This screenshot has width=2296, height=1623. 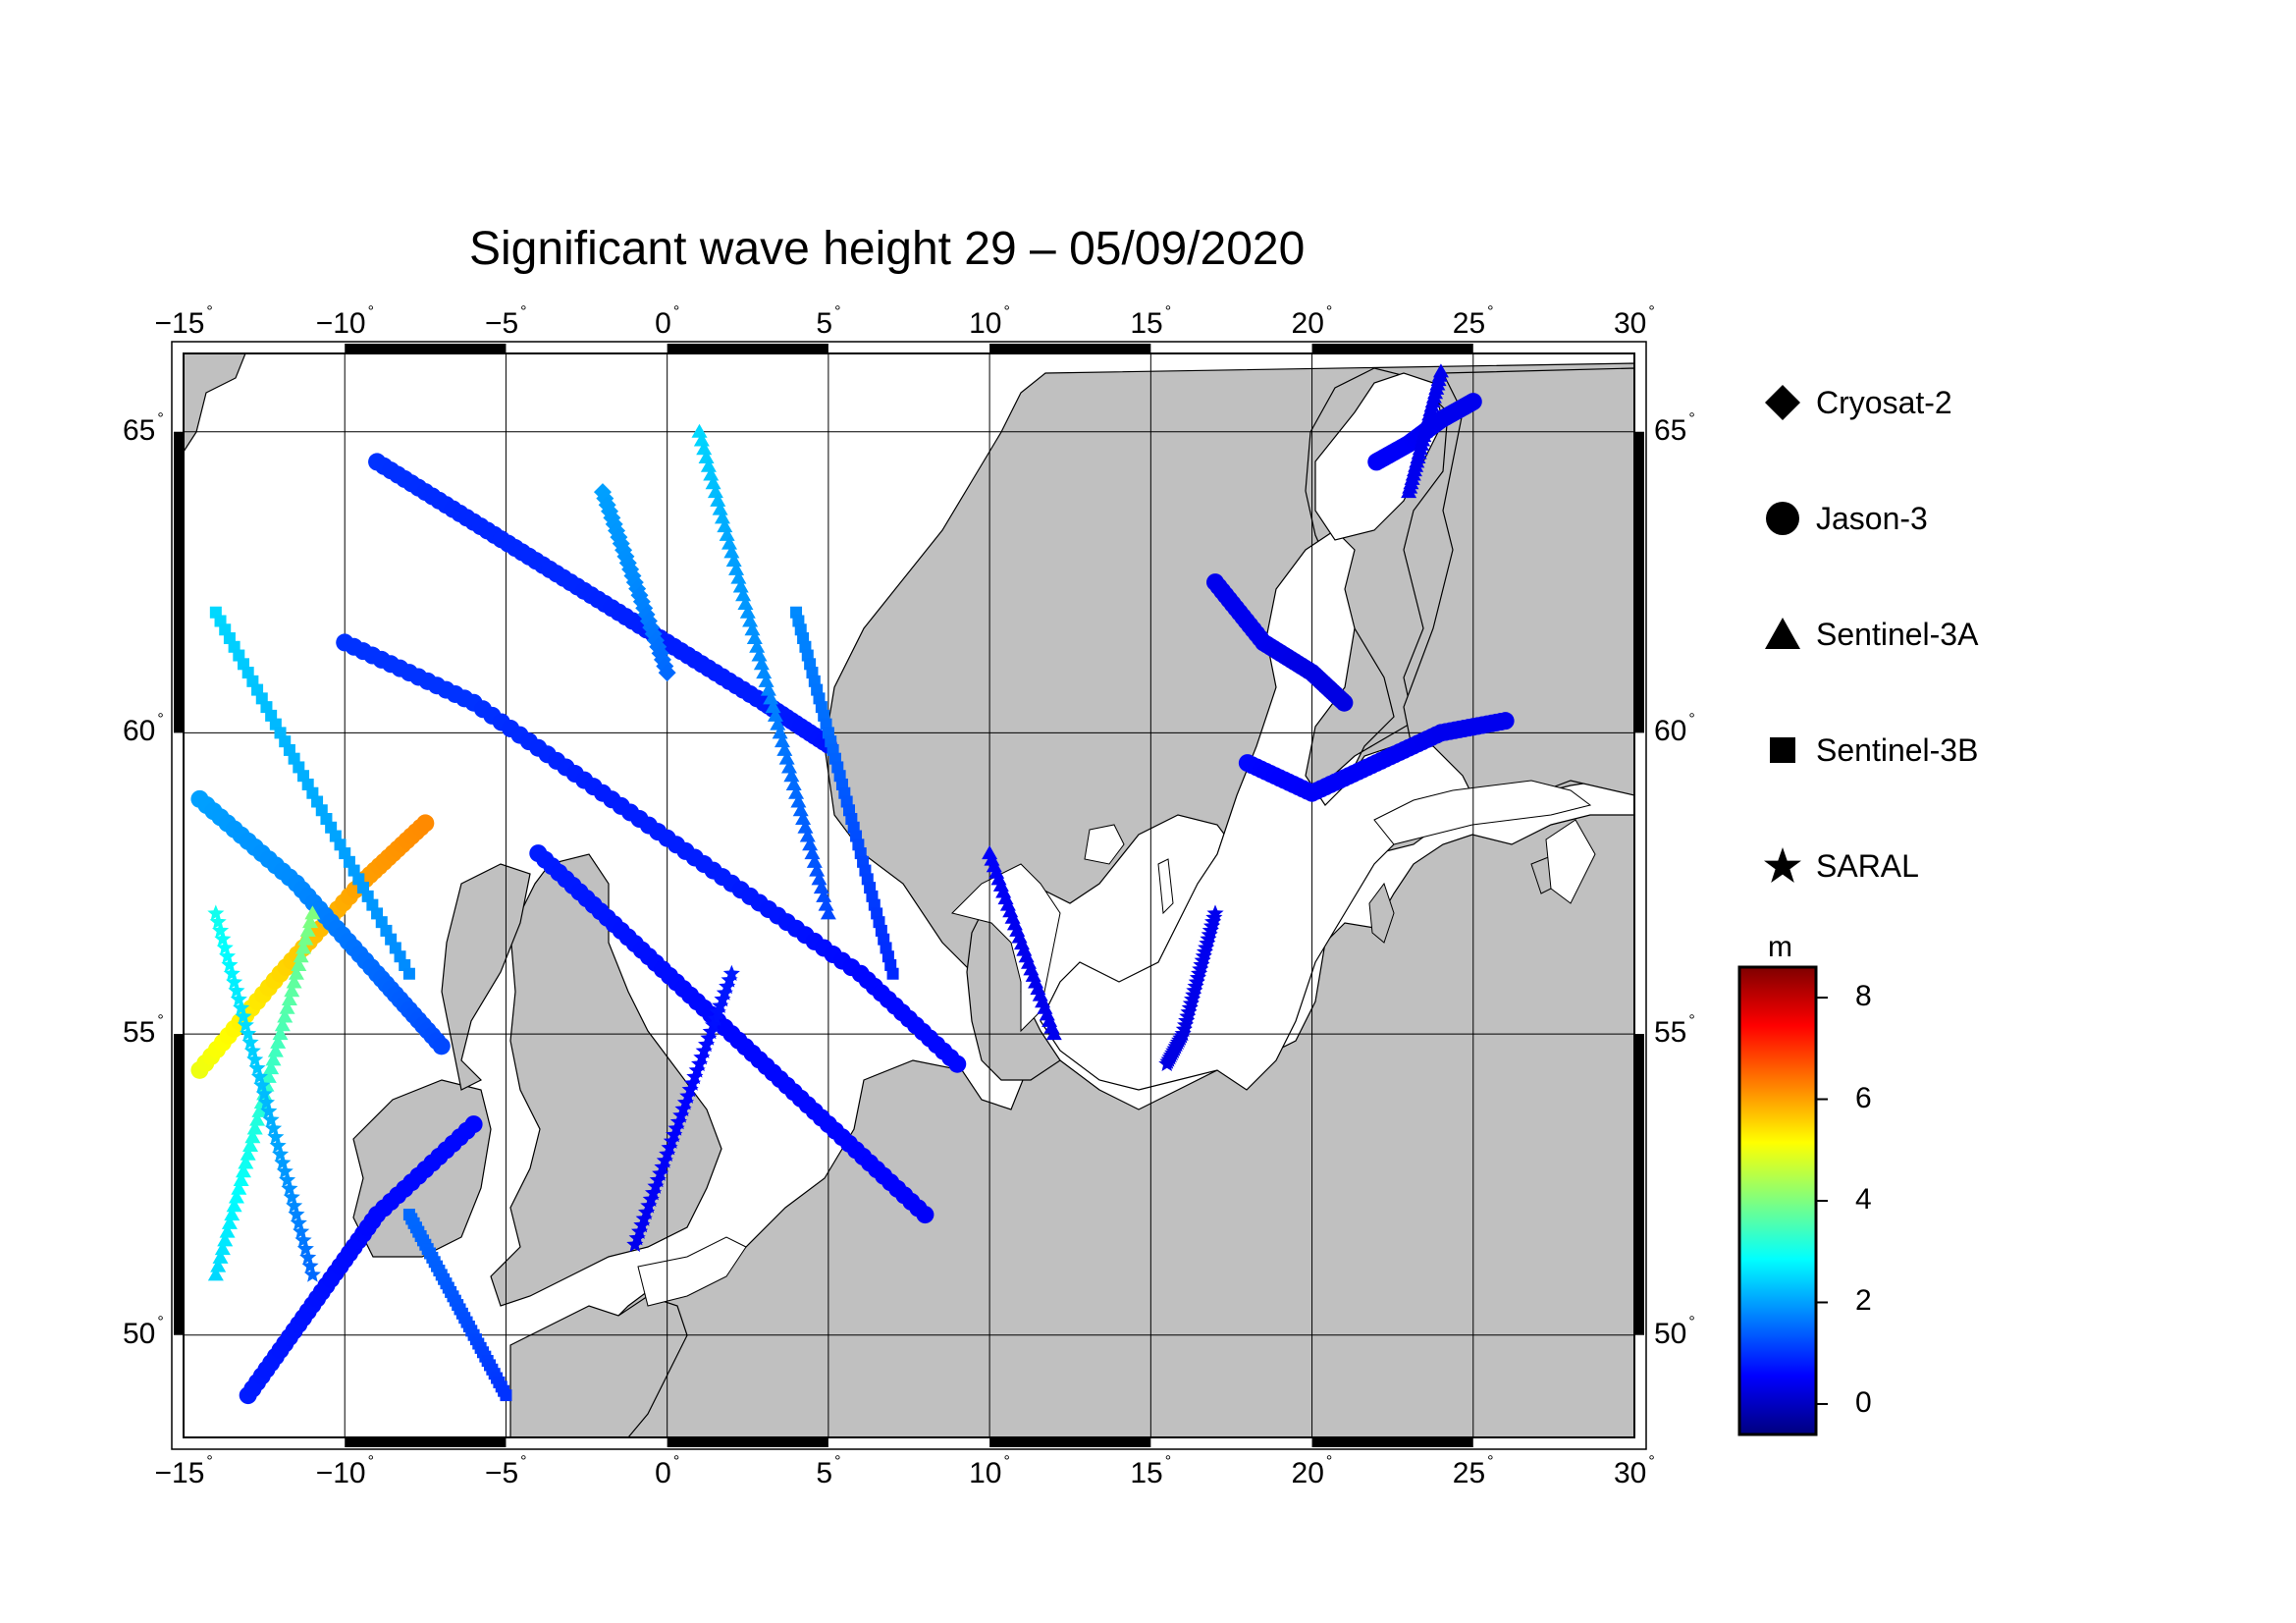 I want to click on lake-vanern, so click(x=1104, y=844).